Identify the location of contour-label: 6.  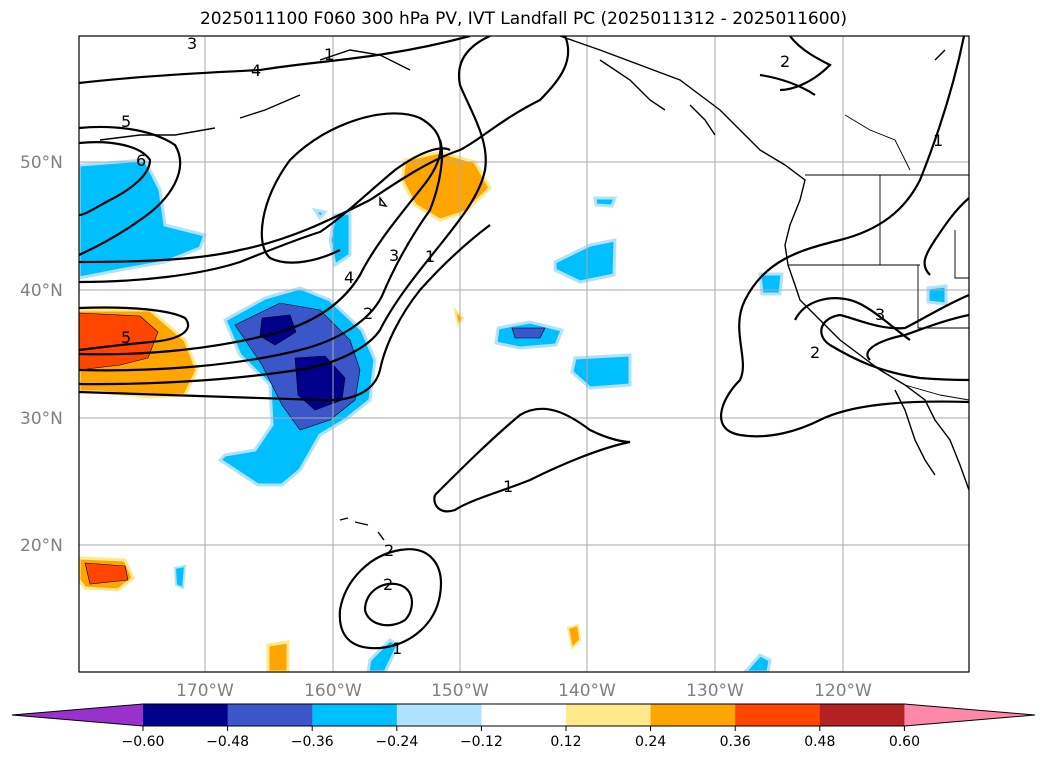
(141, 160).